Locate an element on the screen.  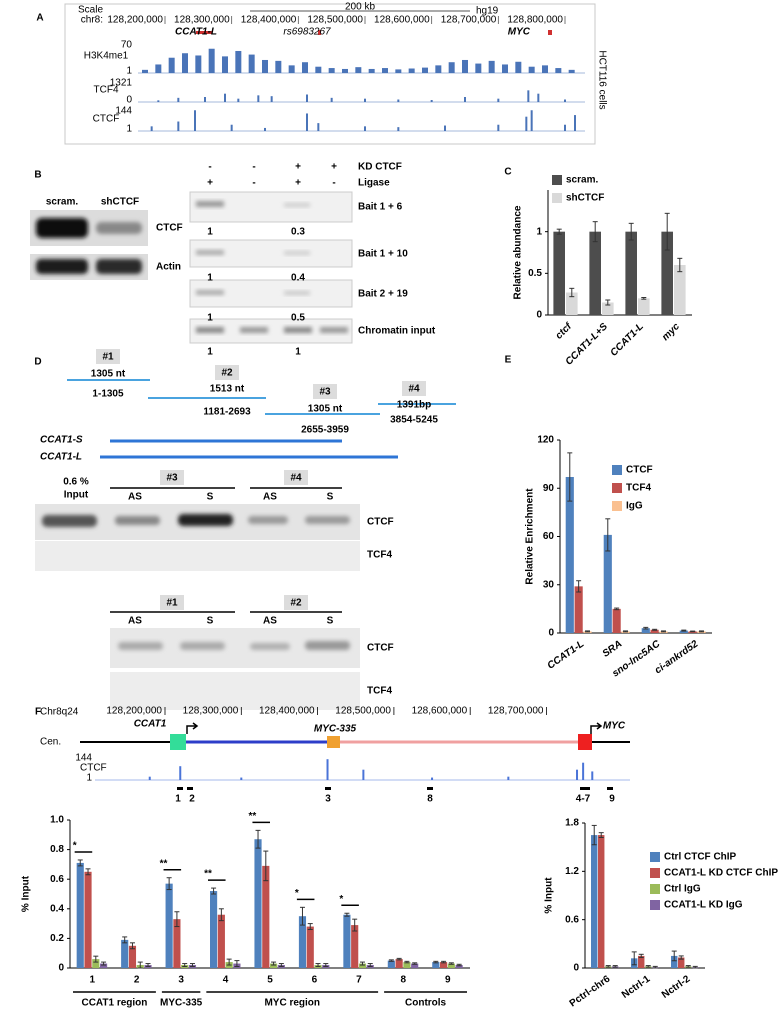
y-tick-label: 1 is located at coordinates (539, 231).